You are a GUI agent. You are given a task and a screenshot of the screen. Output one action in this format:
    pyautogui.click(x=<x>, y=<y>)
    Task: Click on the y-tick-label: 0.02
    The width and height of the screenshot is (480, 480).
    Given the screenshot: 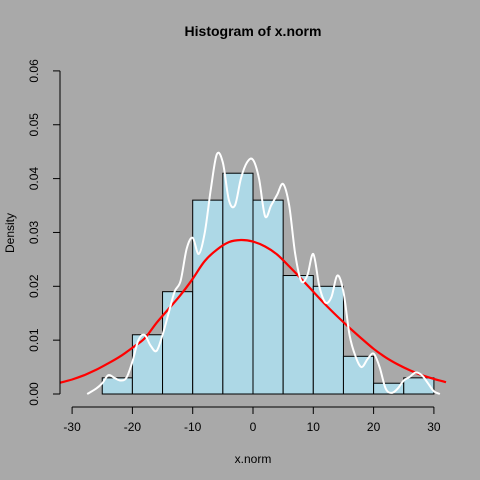 What is the action you would take?
    pyautogui.click(x=34, y=286)
    